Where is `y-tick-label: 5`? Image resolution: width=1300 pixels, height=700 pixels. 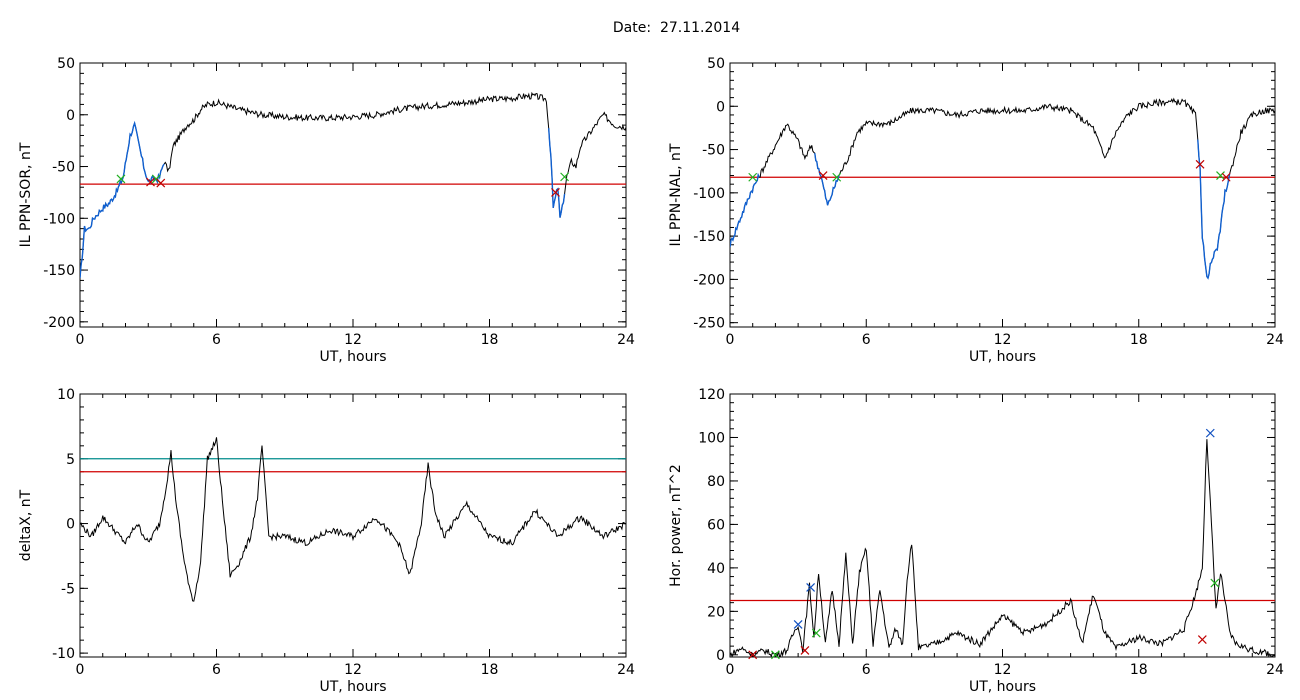
y-tick-label: 5 is located at coordinates (70, 460).